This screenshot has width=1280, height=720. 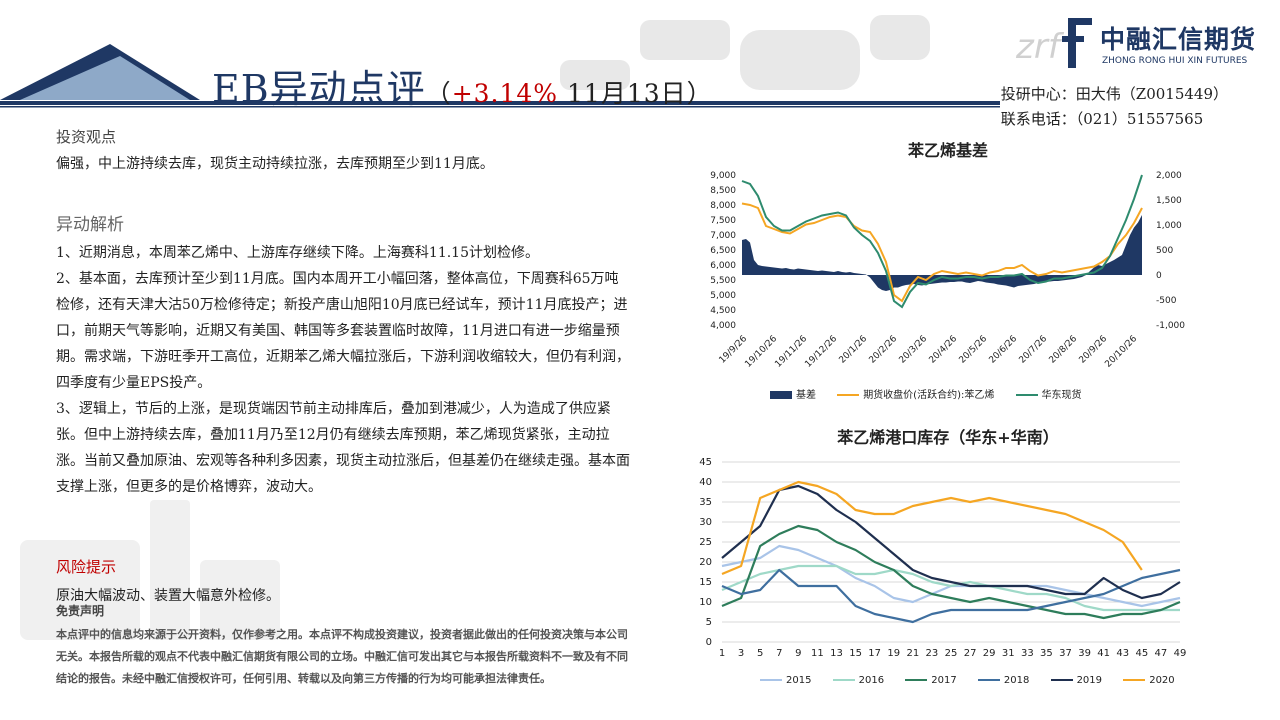 I want to click on chart2-series-2019, so click(x=951, y=542).